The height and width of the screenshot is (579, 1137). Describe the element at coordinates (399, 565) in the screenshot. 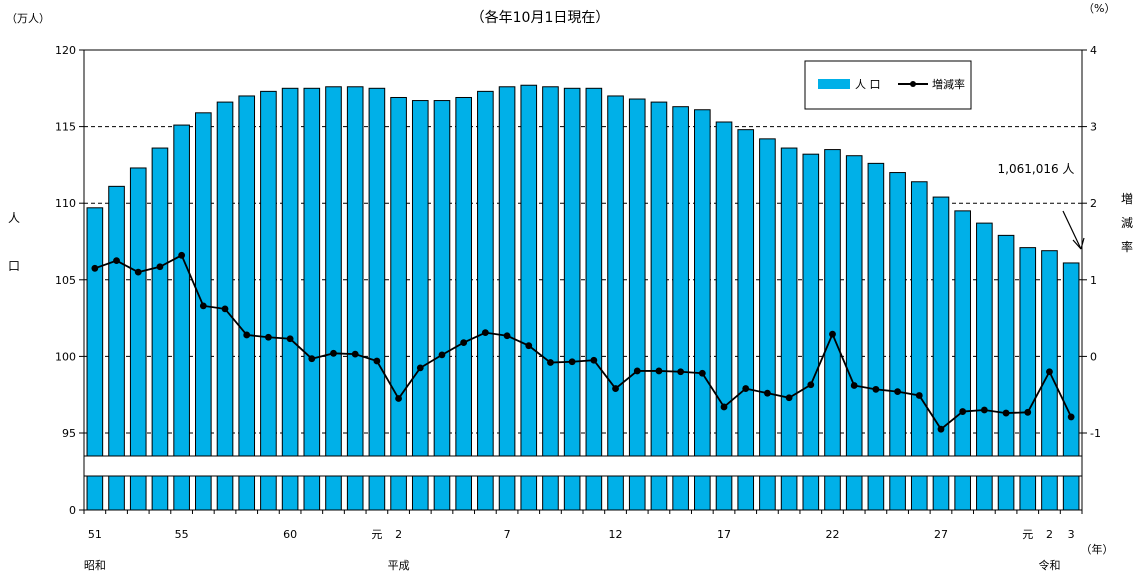

I see `era-label-14: 平成` at that location.